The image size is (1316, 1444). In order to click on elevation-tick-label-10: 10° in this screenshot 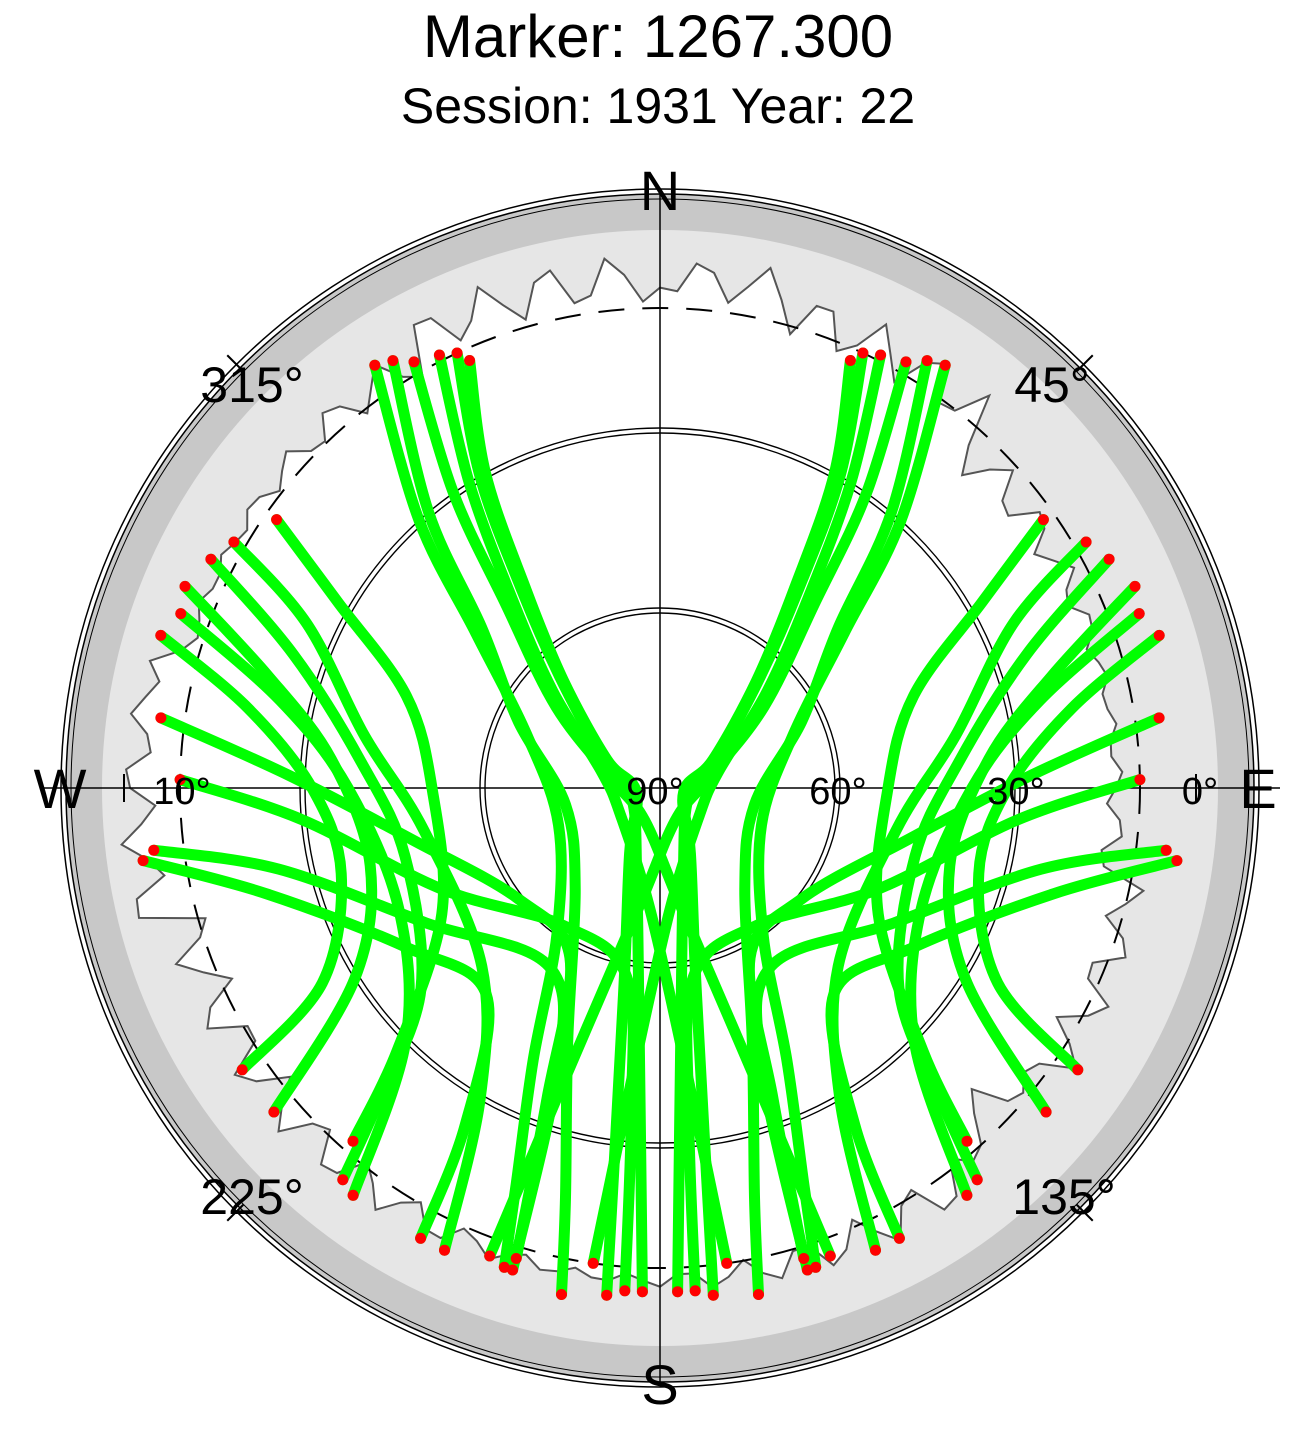, I will do `click(181, 792)`.